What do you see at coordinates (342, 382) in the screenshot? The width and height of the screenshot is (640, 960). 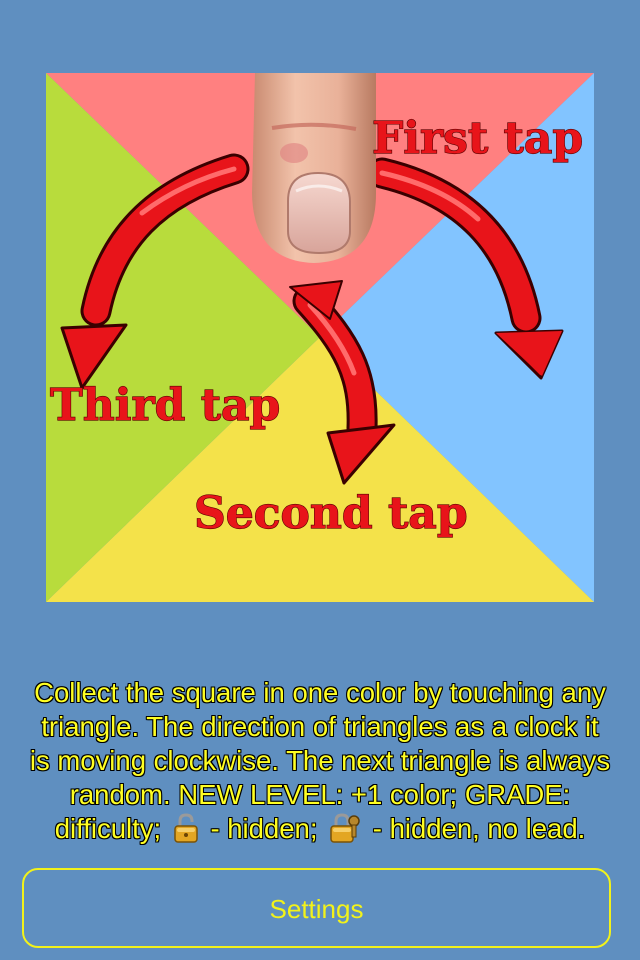 I see `arrow-down-icon` at bounding box center [342, 382].